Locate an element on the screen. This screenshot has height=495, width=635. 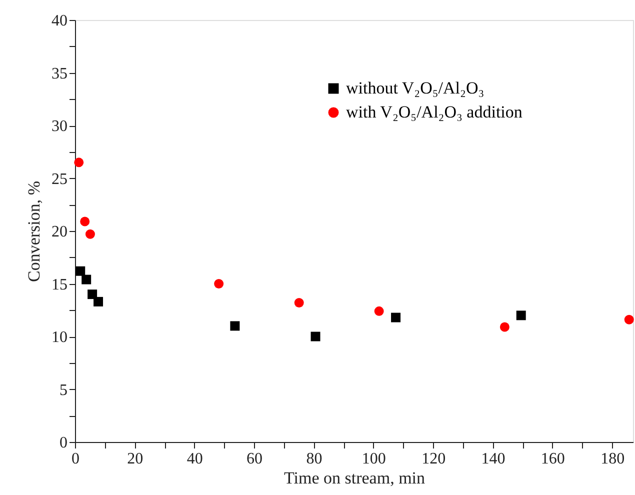
y-tick-label: 30 is located at coordinates (60, 126).